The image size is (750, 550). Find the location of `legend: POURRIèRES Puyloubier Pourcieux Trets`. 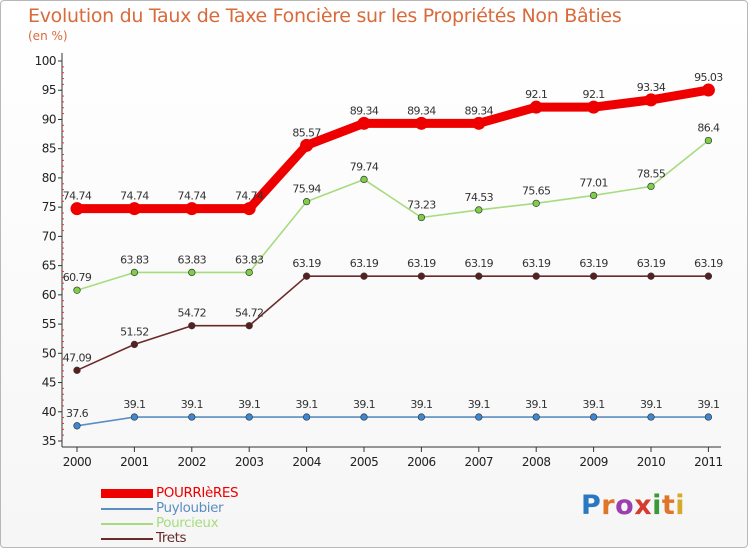

legend: POURRIèRES Puyloubier Pourcieux Trets is located at coordinates (231, 515).